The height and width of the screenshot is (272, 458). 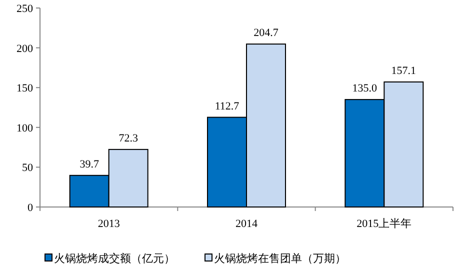 What do you see at coordinates (31, 208) in the screenshot?
I see `y-tick-label: 0` at bounding box center [31, 208].